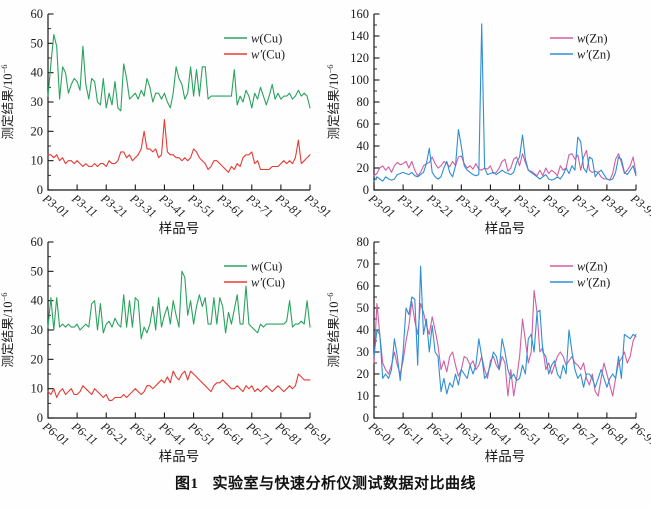  I want to click on x-tick-label: P6-31, so click(143, 434).